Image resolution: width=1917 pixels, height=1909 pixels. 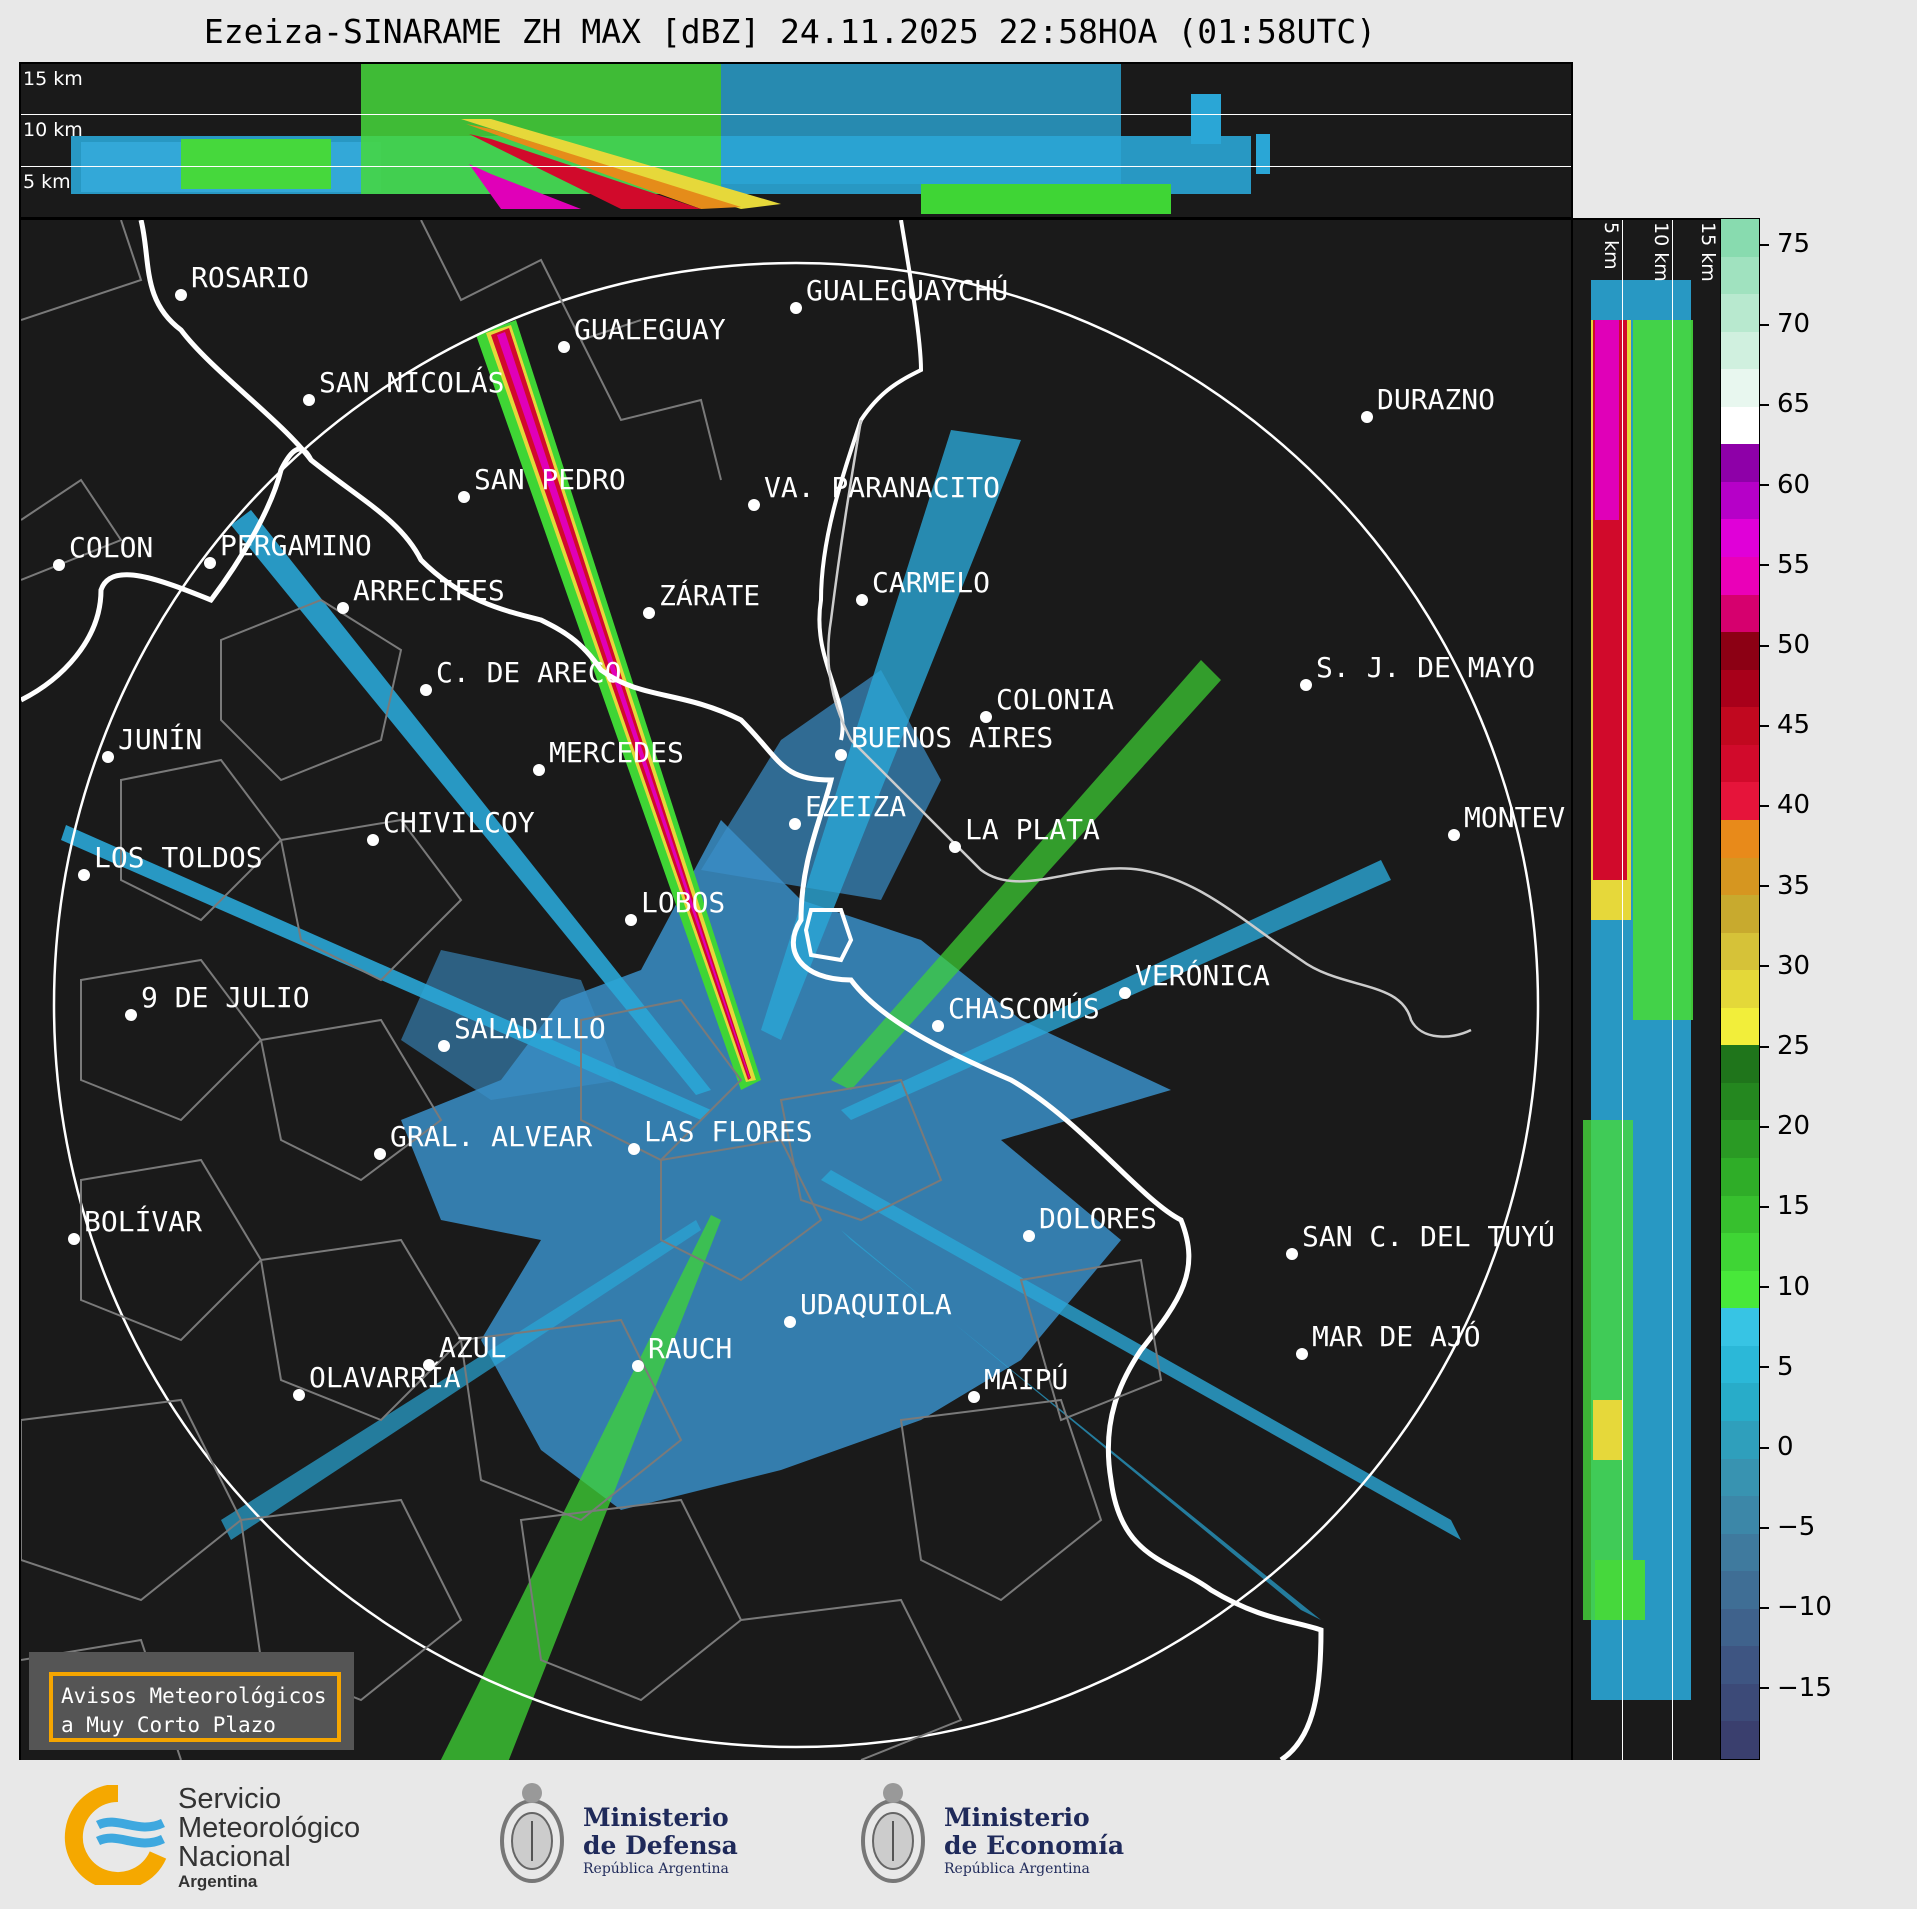 I want to click on city-label: UDAQUIOLA, so click(x=876, y=1304).